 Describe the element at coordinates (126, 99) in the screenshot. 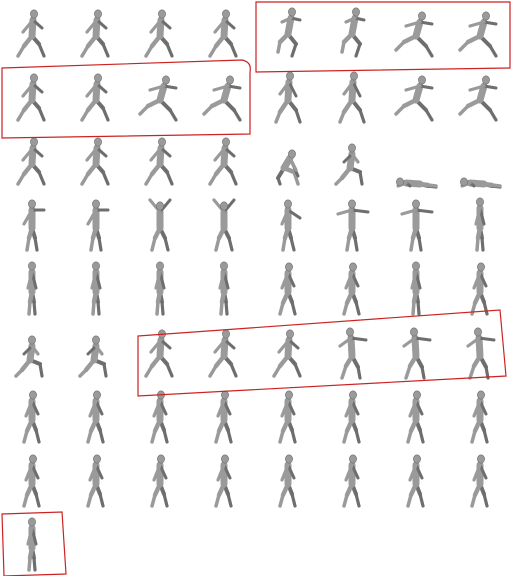

I see `highlight-box-group-row2-left` at that location.